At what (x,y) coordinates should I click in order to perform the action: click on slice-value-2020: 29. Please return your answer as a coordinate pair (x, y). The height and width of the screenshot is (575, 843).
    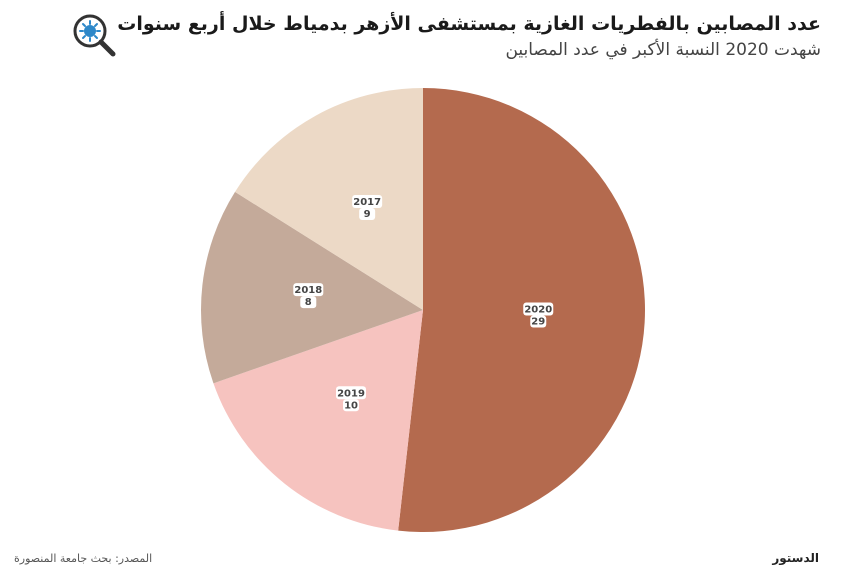
    Looking at the image, I should click on (538, 321).